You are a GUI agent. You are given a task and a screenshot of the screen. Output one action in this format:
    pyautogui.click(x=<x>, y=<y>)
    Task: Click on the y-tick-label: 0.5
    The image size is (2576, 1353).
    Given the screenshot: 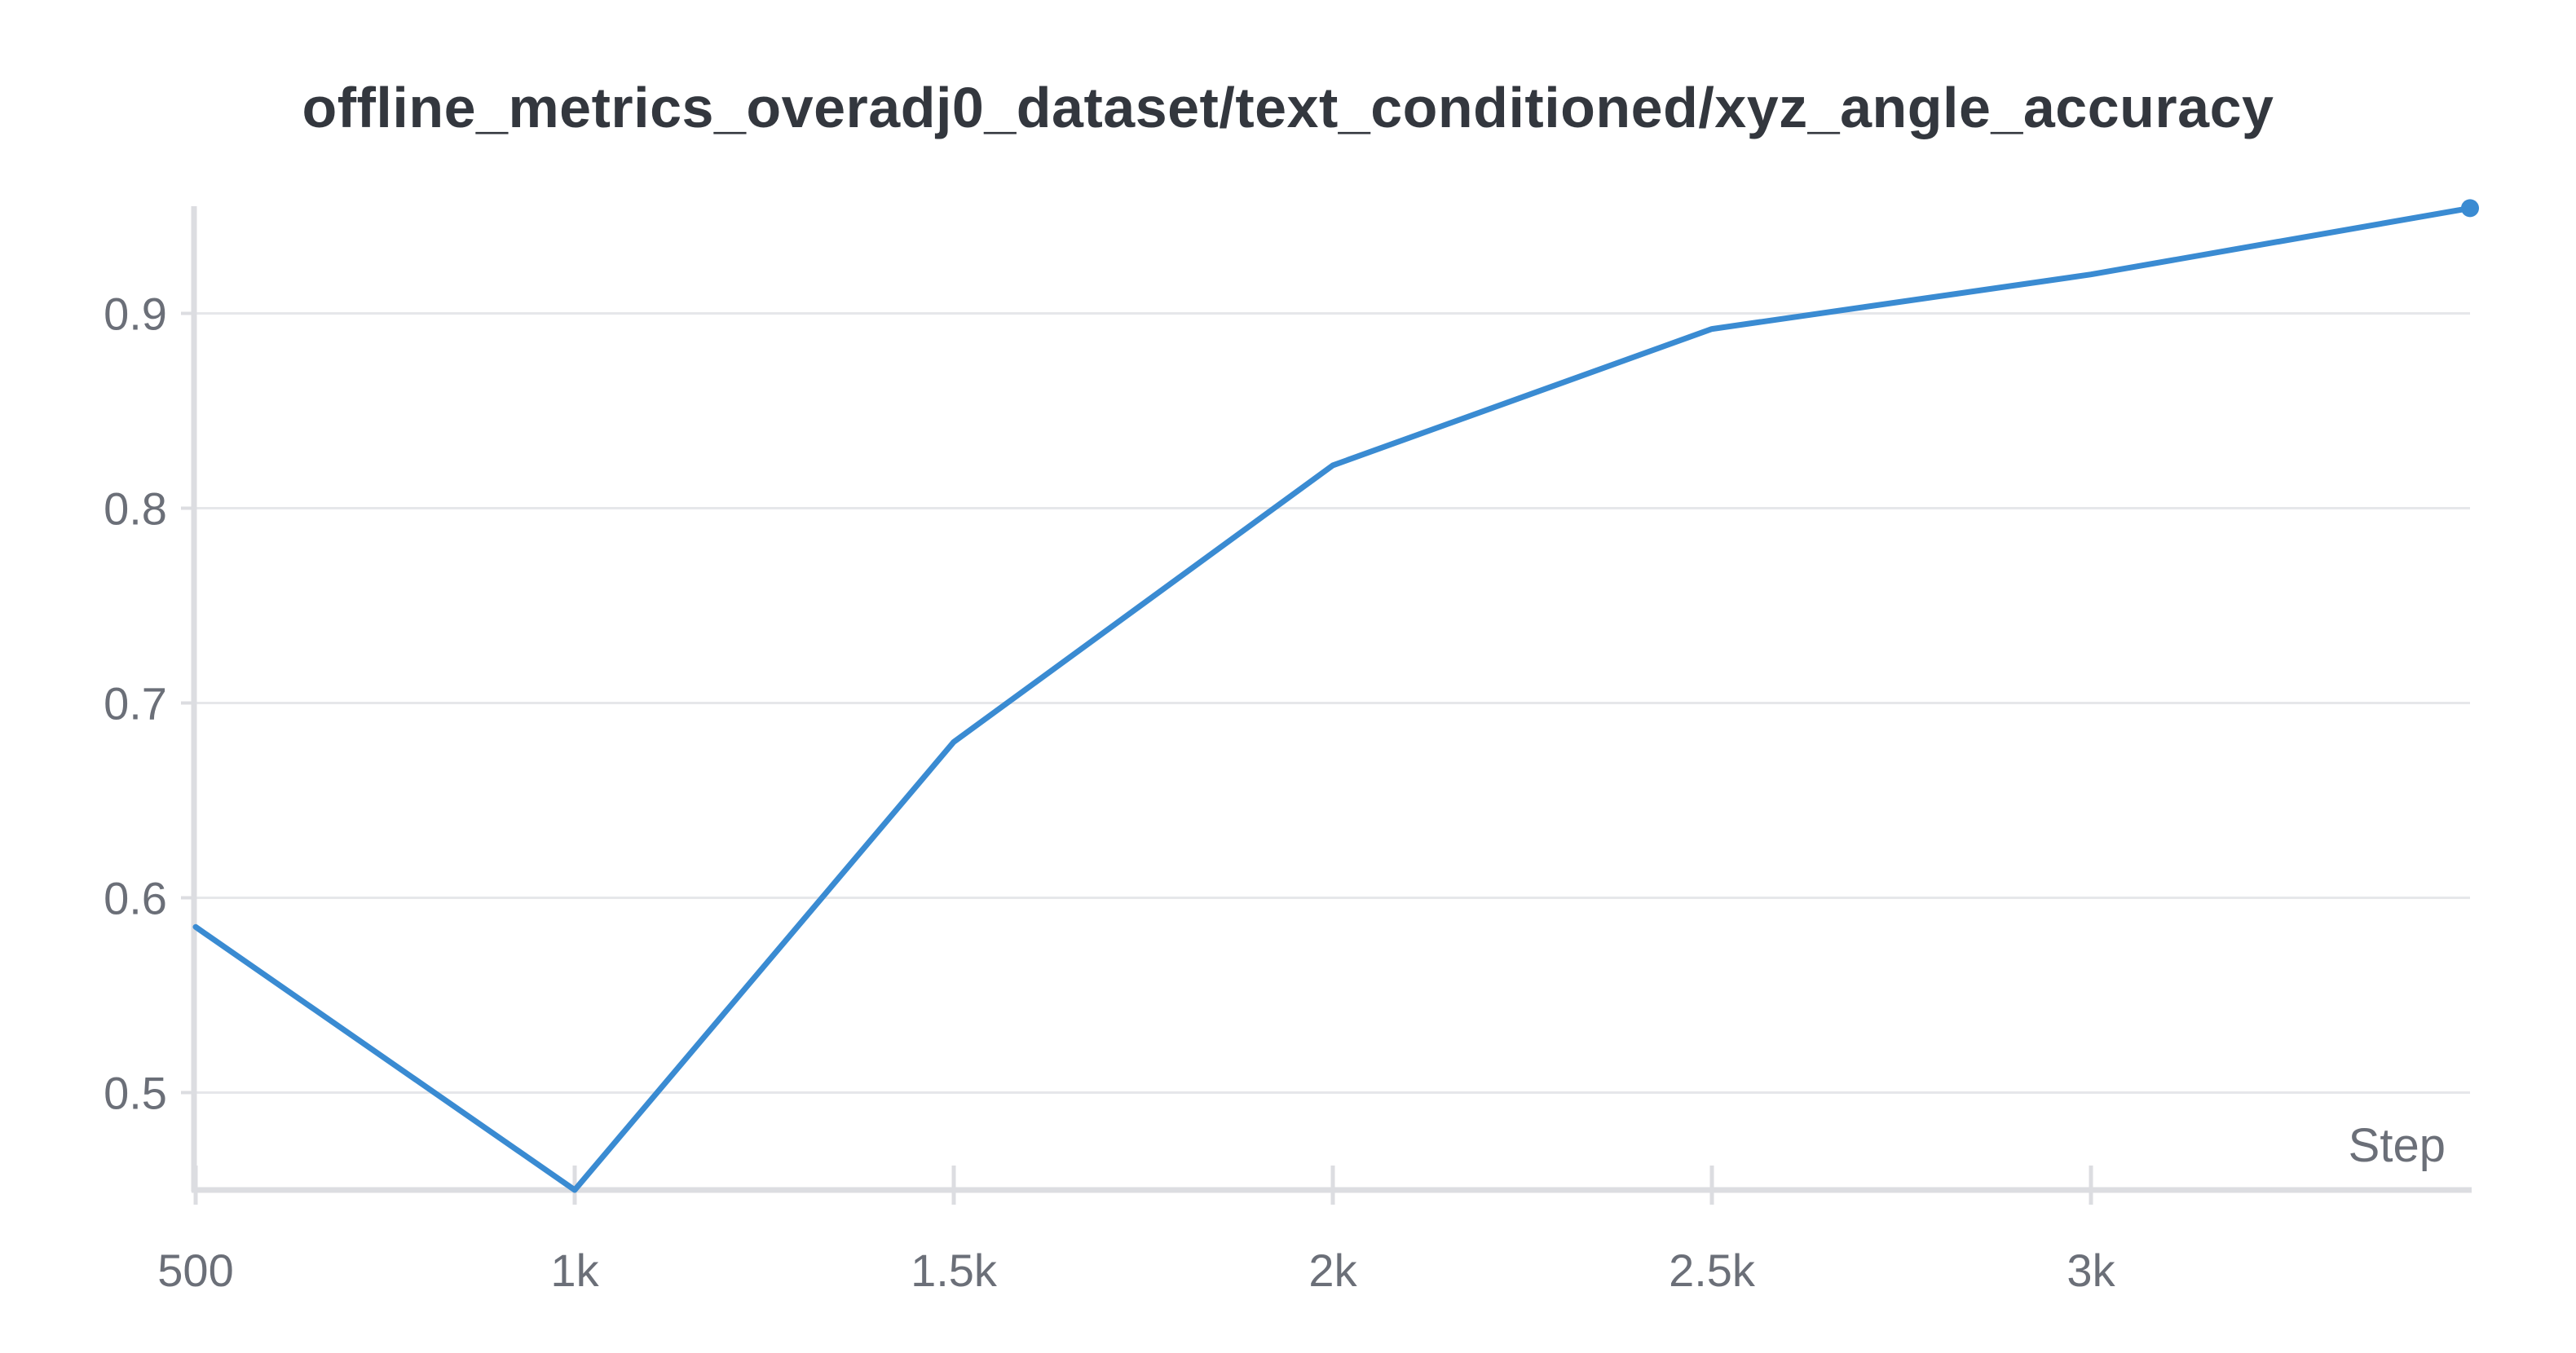 What is the action you would take?
    pyautogui.click(x=135, y=1092)
    